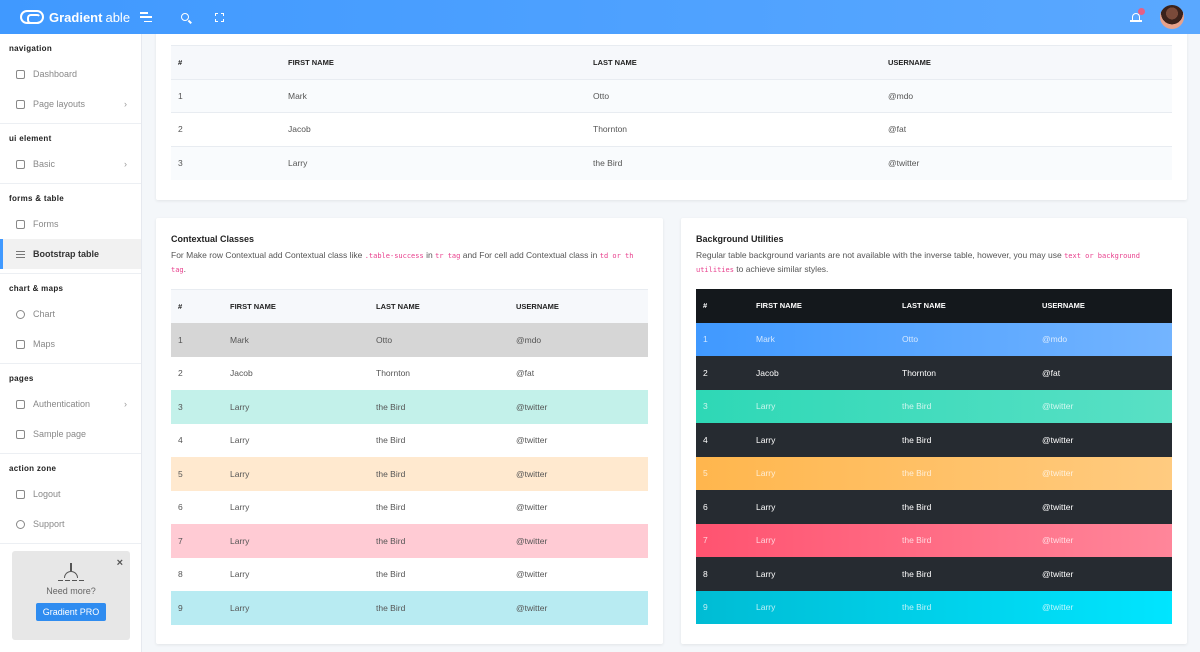 This screenshot has height=652, width=1200. Describe the element at coordinates (226, 162) in the screenshot. I see `table-cell: 3` at that location.